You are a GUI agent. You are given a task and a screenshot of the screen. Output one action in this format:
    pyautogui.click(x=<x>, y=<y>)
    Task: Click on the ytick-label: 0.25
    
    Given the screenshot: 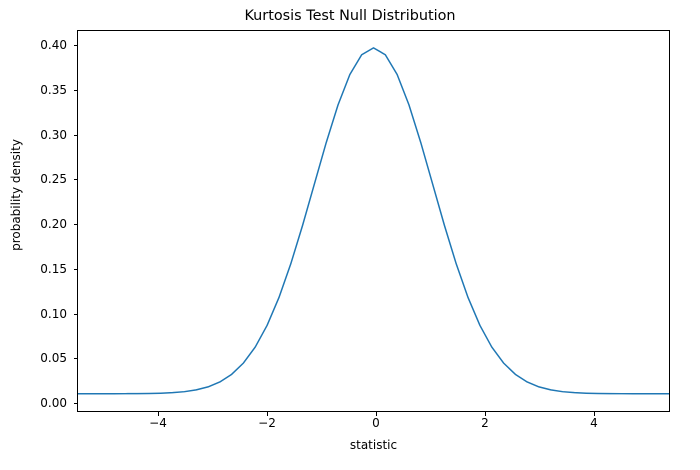 What is the action you would take?
    pyautogui.click(x=53, y=179)
    